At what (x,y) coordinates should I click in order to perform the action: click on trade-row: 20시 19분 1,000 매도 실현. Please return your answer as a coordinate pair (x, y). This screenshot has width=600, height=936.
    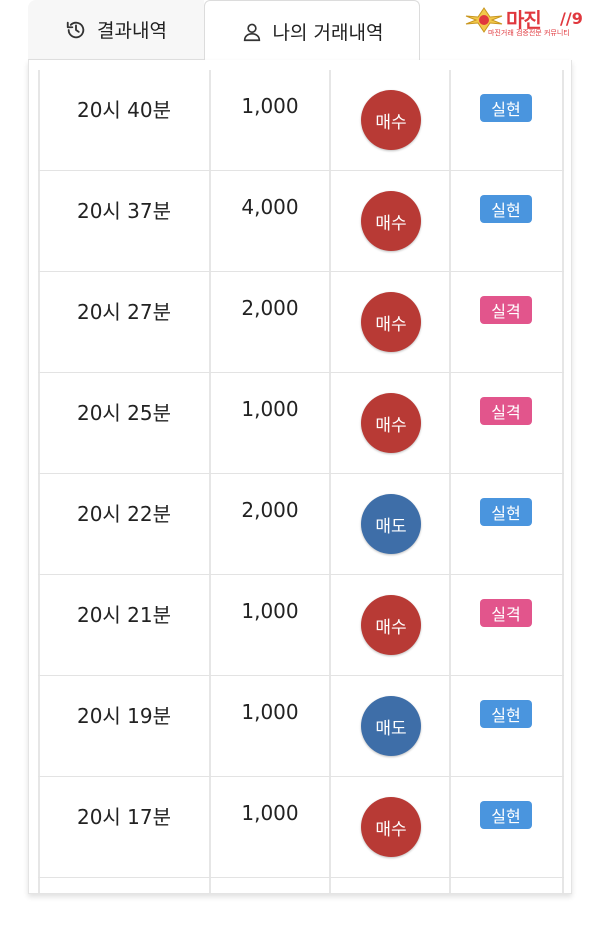
    Looking at the image, I should click on (301, 726).